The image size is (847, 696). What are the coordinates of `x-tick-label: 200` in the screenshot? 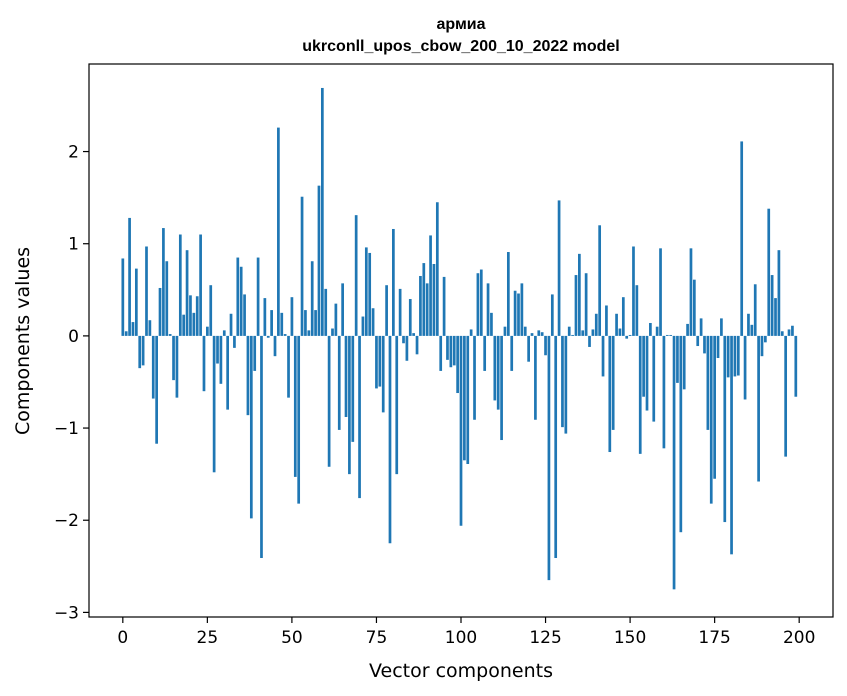 It's located at (799, 638).